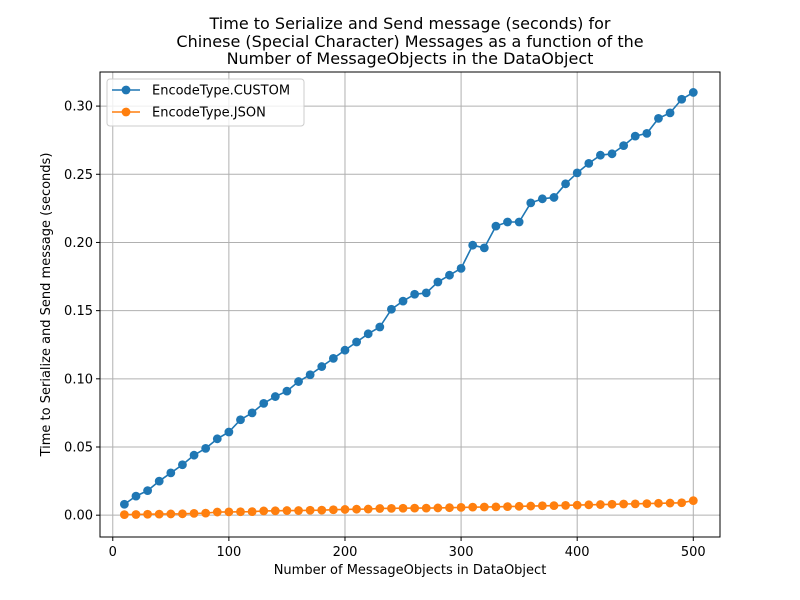 The image size is (800, 600). Describe the element at coordinates (78, 243) in the screenshot. I see `y-tick-label: 0.20` at that location.